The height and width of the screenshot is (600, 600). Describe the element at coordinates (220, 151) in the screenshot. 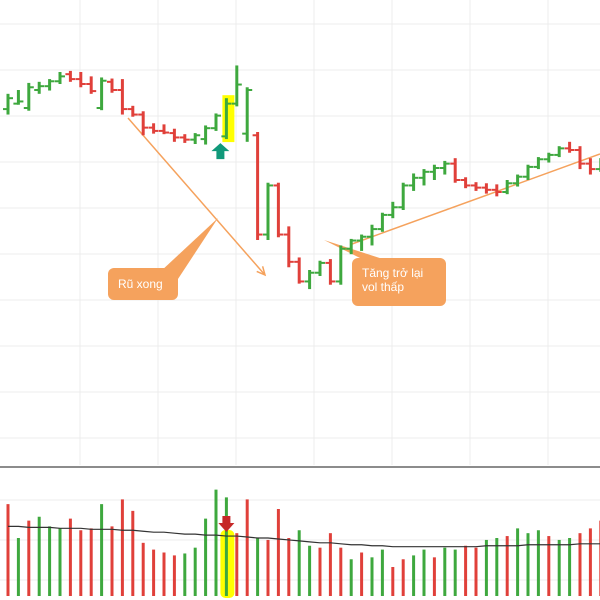

I see `buy-up-arrow` at that location.